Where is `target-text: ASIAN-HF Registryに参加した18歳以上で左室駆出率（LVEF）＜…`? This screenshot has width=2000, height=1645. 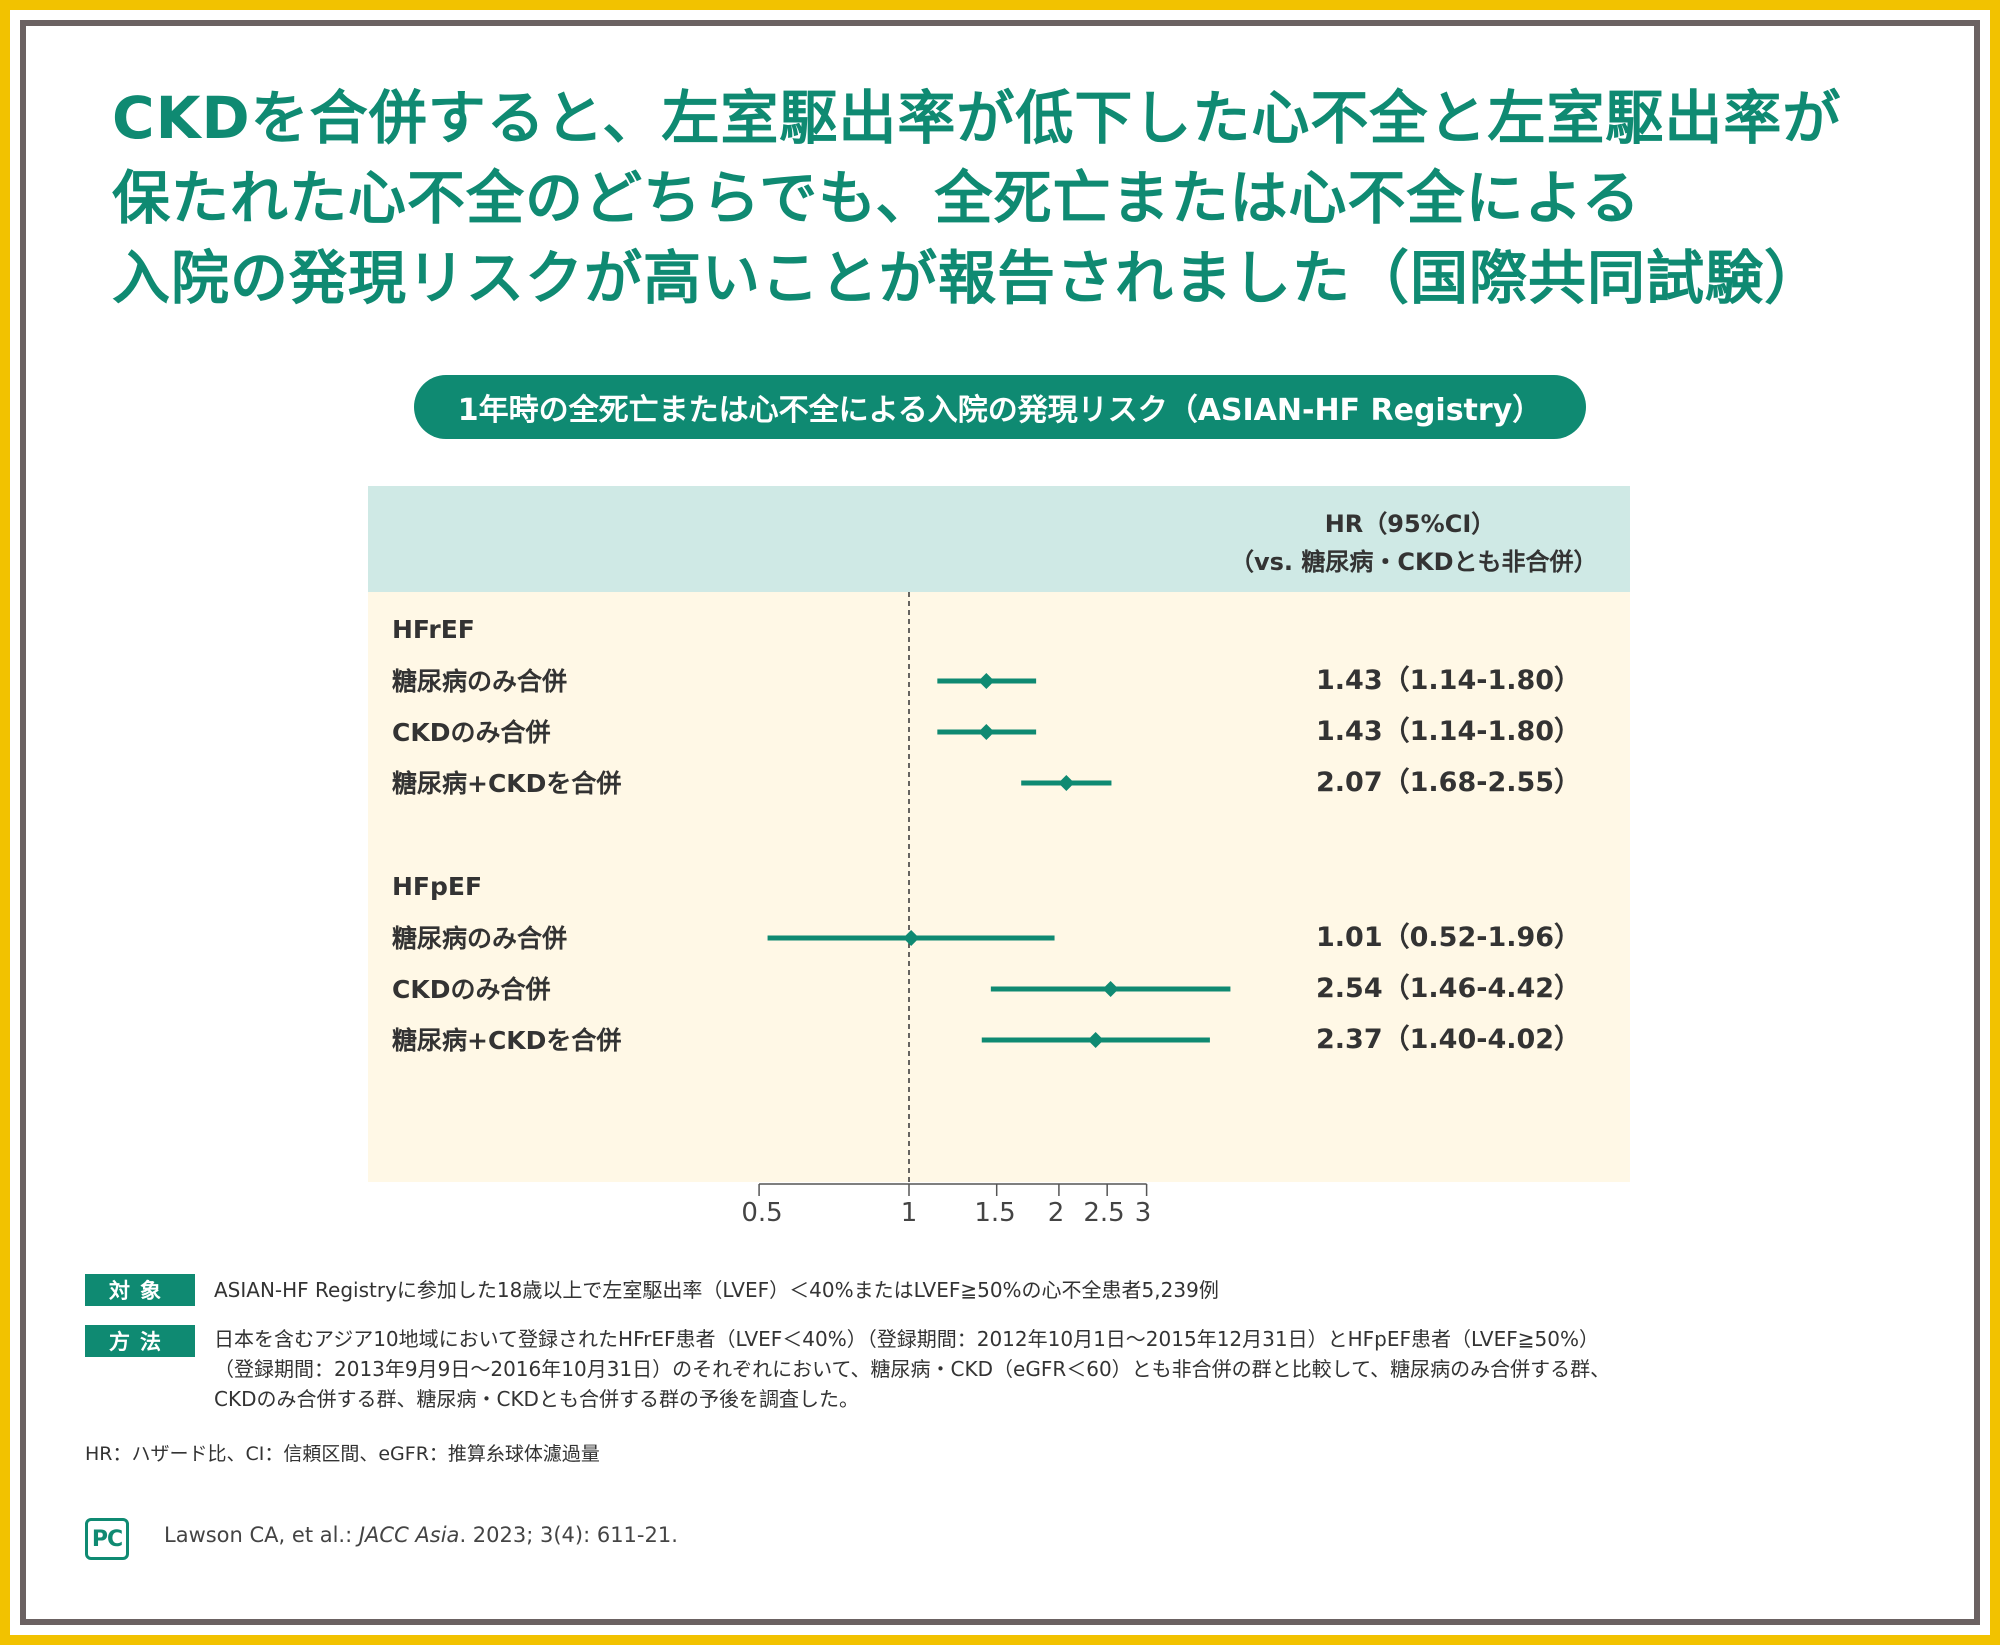
target-text: ASIAN-HF Registryに参加した18歳以上で左室駆出率（LVEF）＜… is located at coordinates (716, 1290).